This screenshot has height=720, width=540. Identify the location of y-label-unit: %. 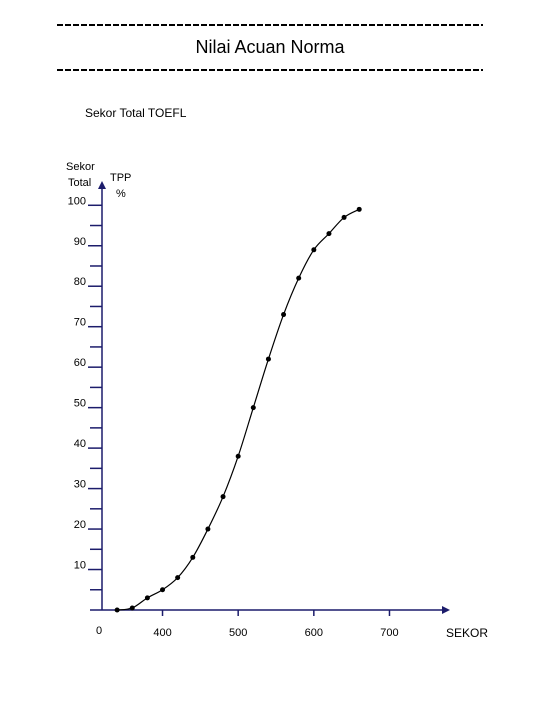
(121, 194).